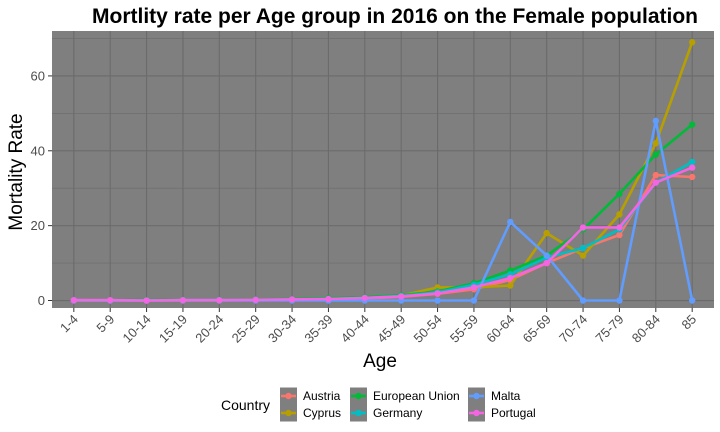 This screenshot has width=720, height=432. I want to click on x-tick-label: 10-14, so click(137, 329).